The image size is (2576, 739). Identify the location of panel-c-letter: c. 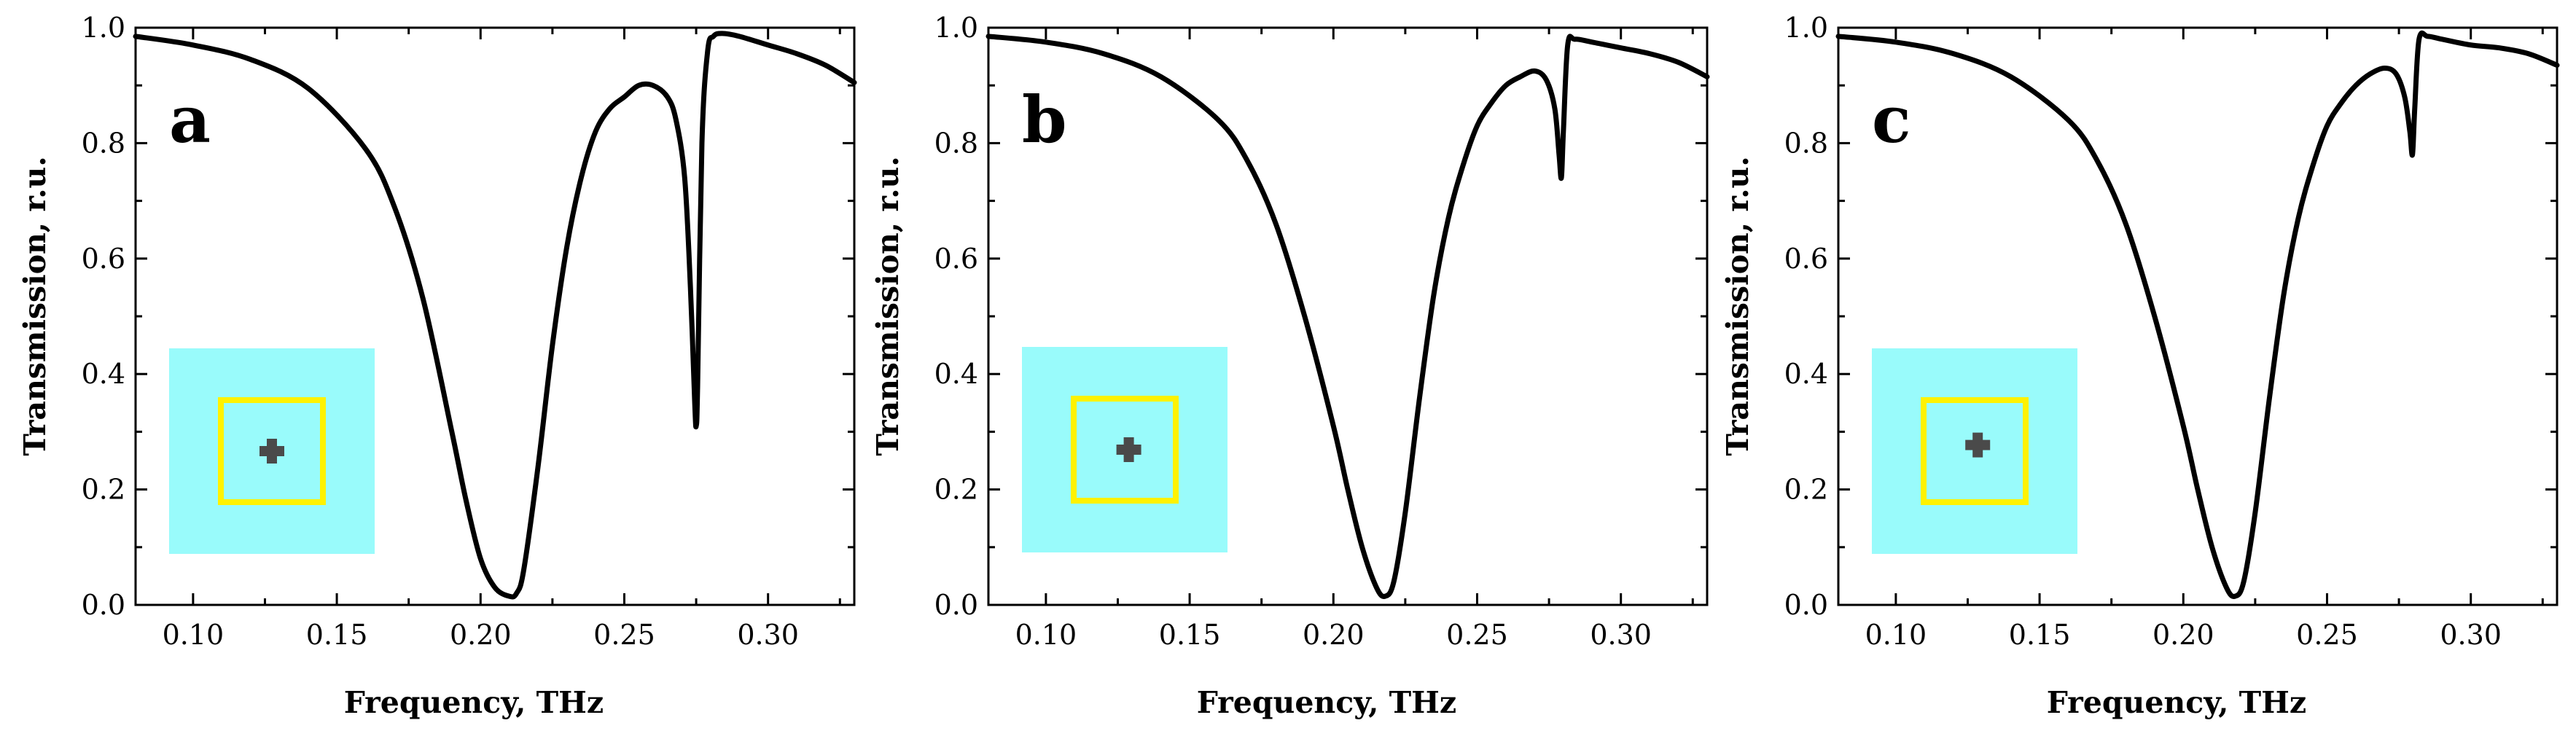
(1891, 120).